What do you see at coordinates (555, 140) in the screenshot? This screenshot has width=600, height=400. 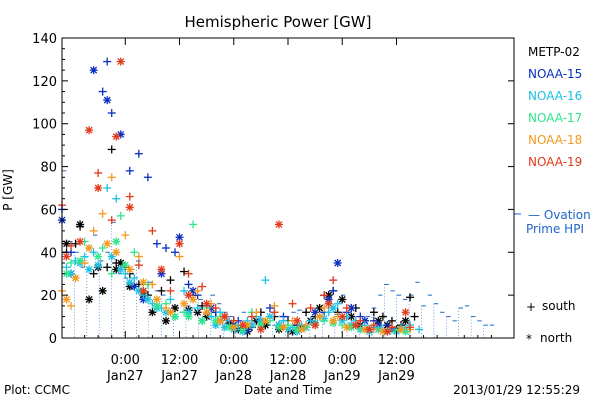 I see `legend-entry-noaa-18: NOAA-18` at bounding box center [555, 140].